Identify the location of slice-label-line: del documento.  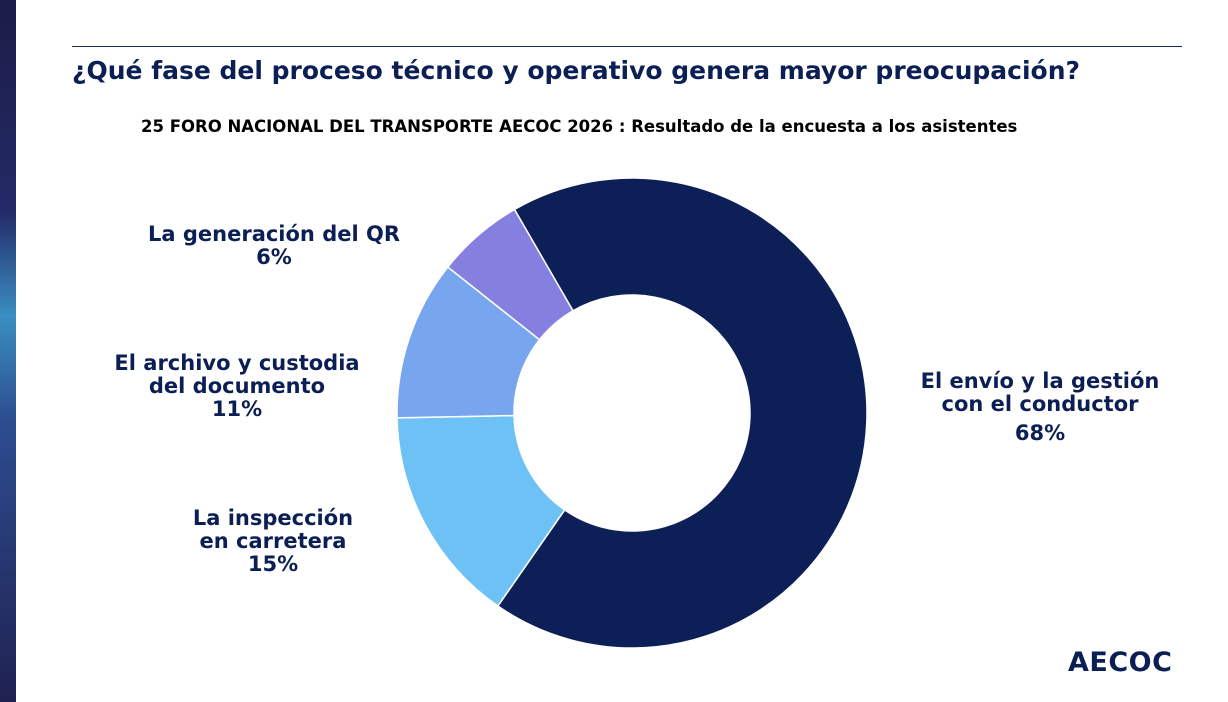
(237, 386).